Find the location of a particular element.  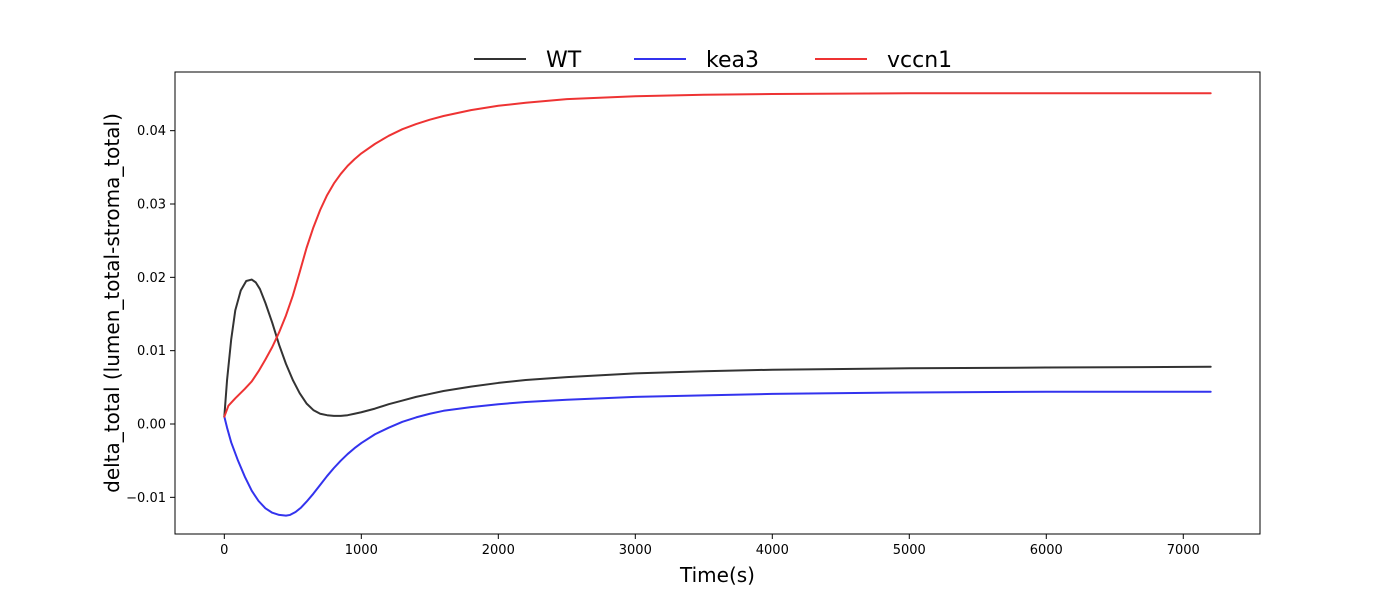

legend: WT kea3 vccn1 is located at coordinates (713, 60).